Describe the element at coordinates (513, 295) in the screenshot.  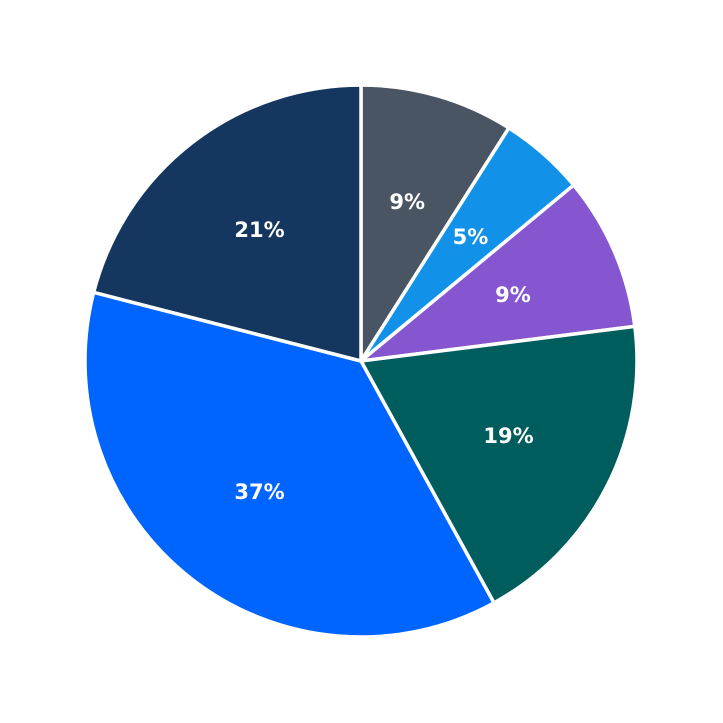
I see `pie-slice-label-3: 9%` at that location.